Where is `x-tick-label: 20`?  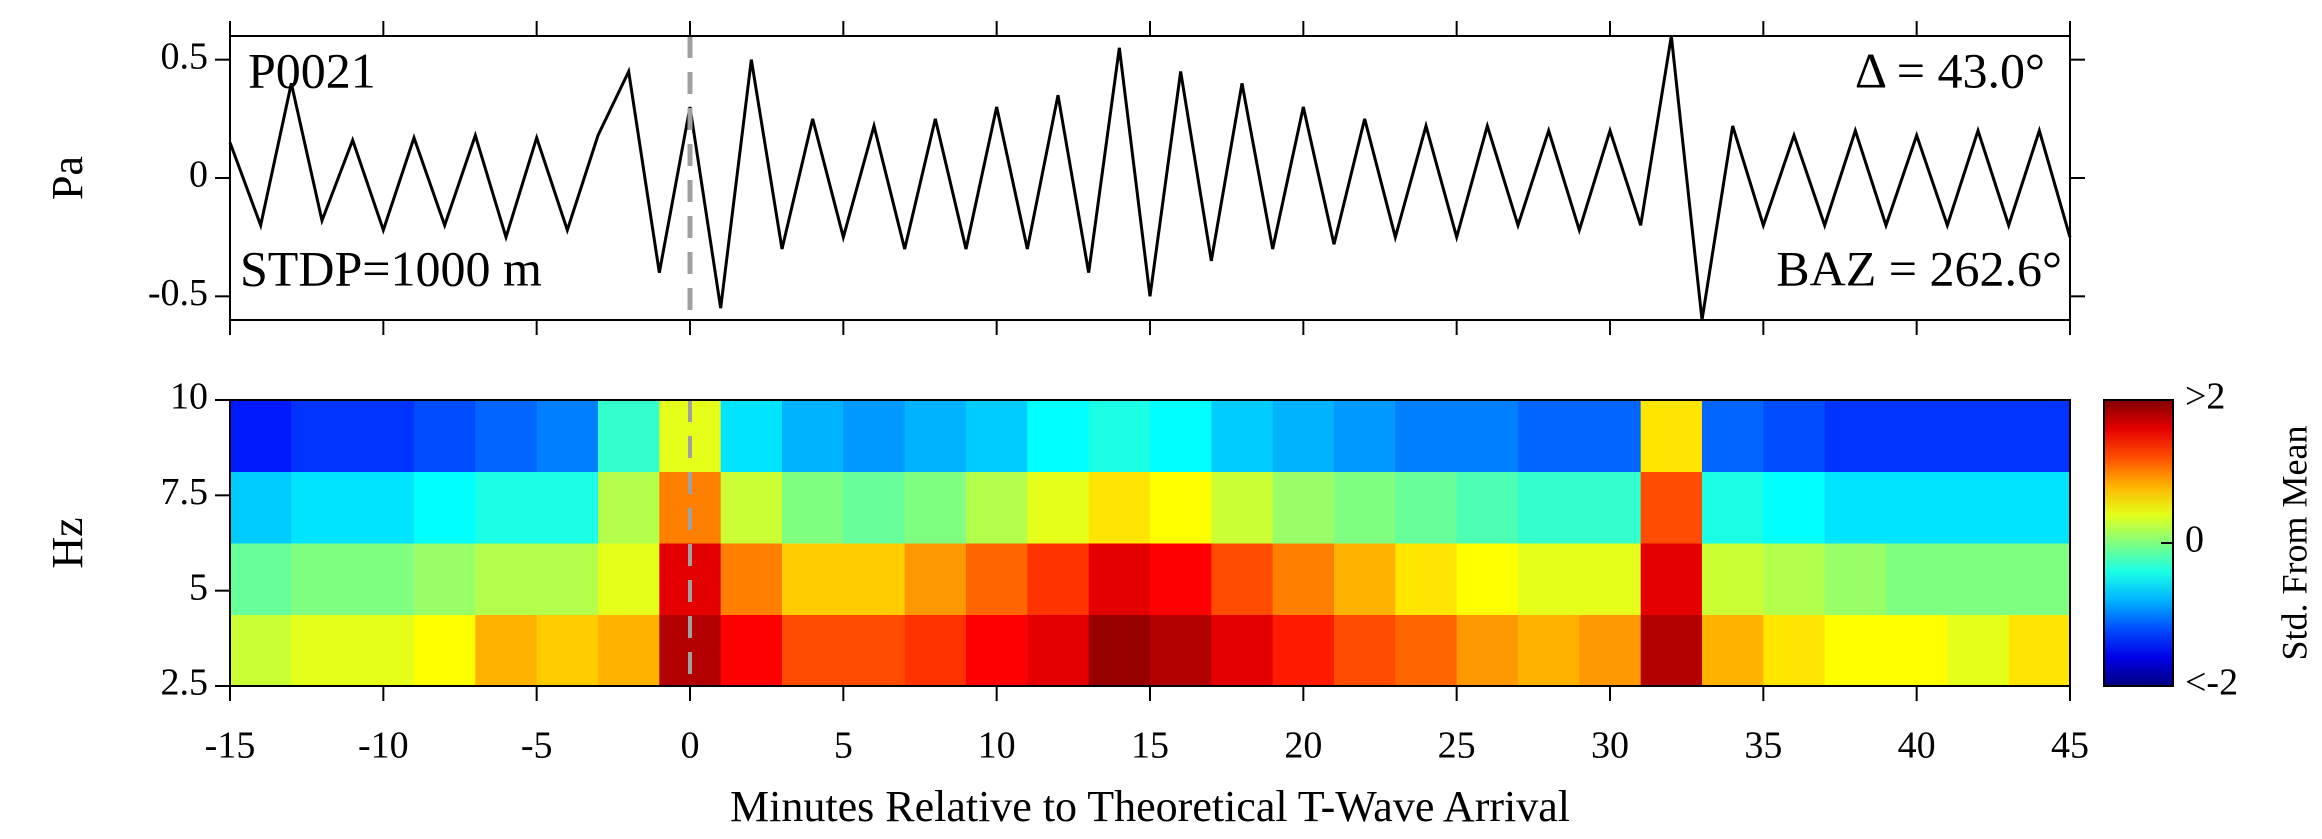 x-tick-label: 20 is located at coordinates (1303, 746).